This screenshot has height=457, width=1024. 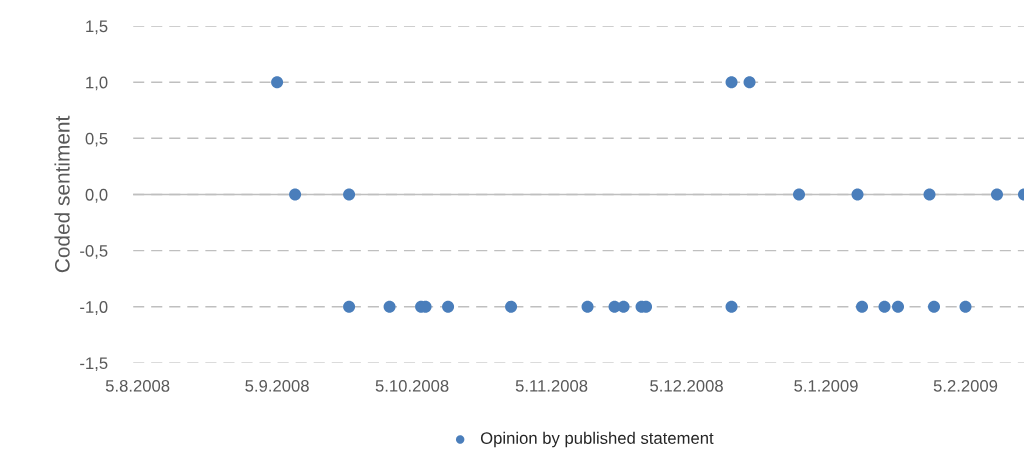 What do you see at coordinates (826, 385) in the screenshot?
I see `x-tick-label: 5.1.2009` at bounding box center [826, 385].